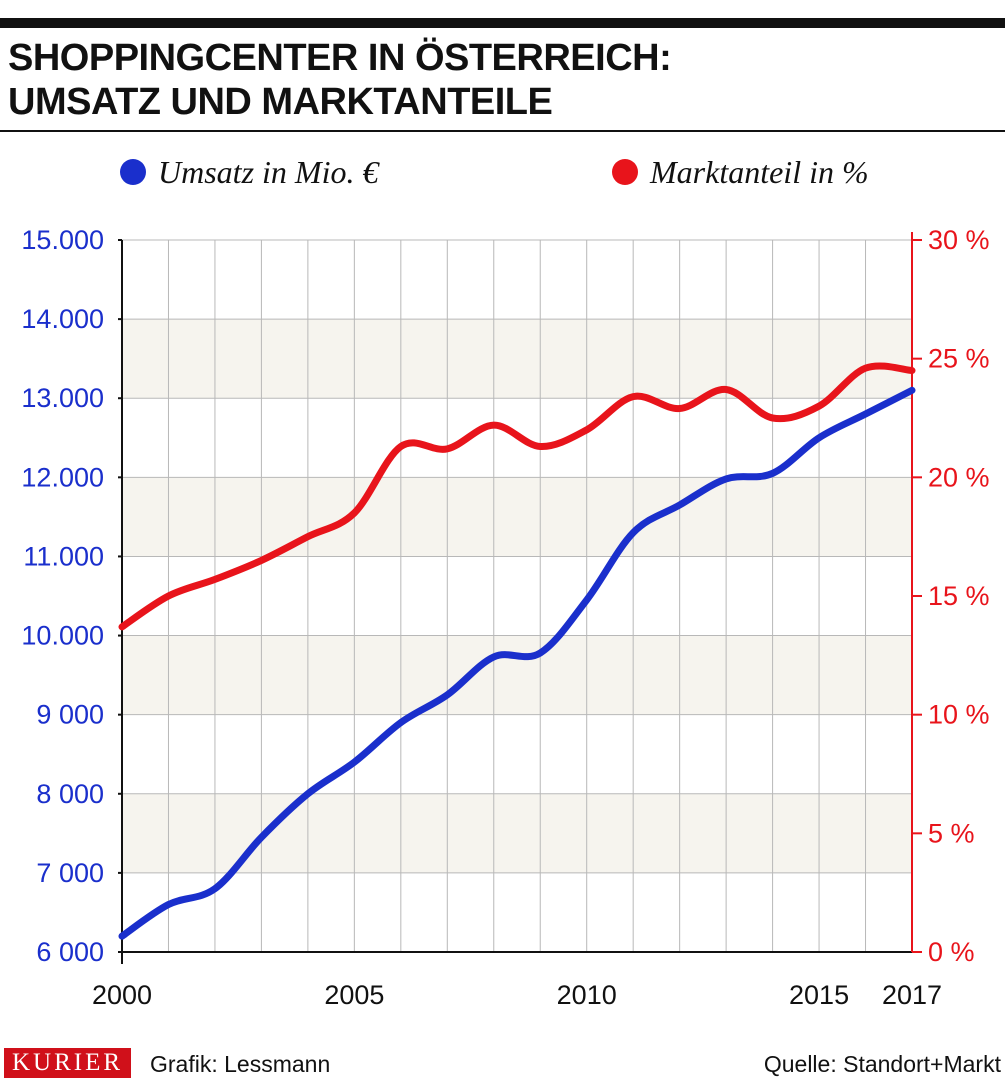 The height and width of the screenshot is (1080, 1005). I want to click on y-left-tick-label: 13.000, so click(62, 398).